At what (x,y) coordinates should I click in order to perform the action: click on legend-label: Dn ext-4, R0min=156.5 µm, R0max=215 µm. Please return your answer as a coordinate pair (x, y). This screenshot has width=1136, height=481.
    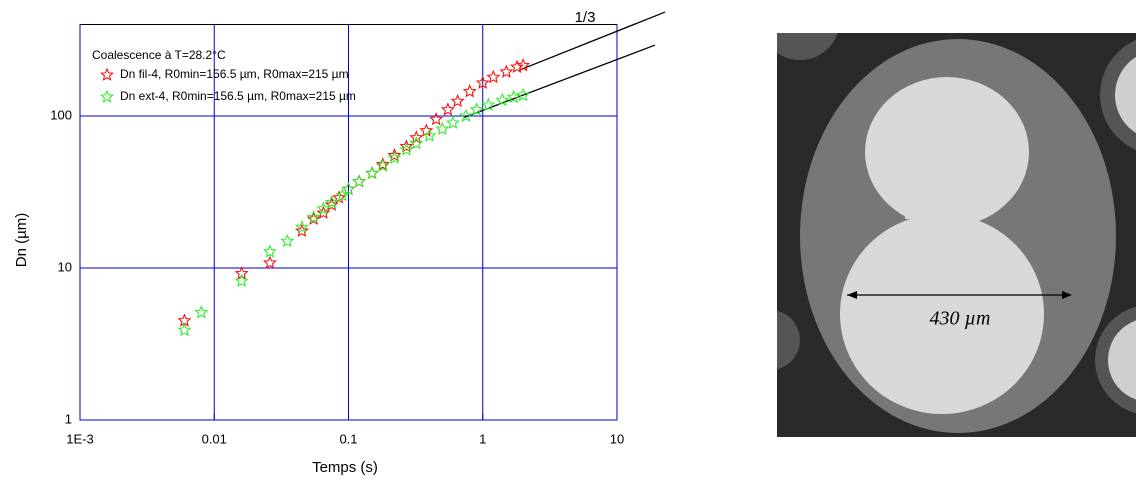
    Looking at the image, I should click on (238, 96).